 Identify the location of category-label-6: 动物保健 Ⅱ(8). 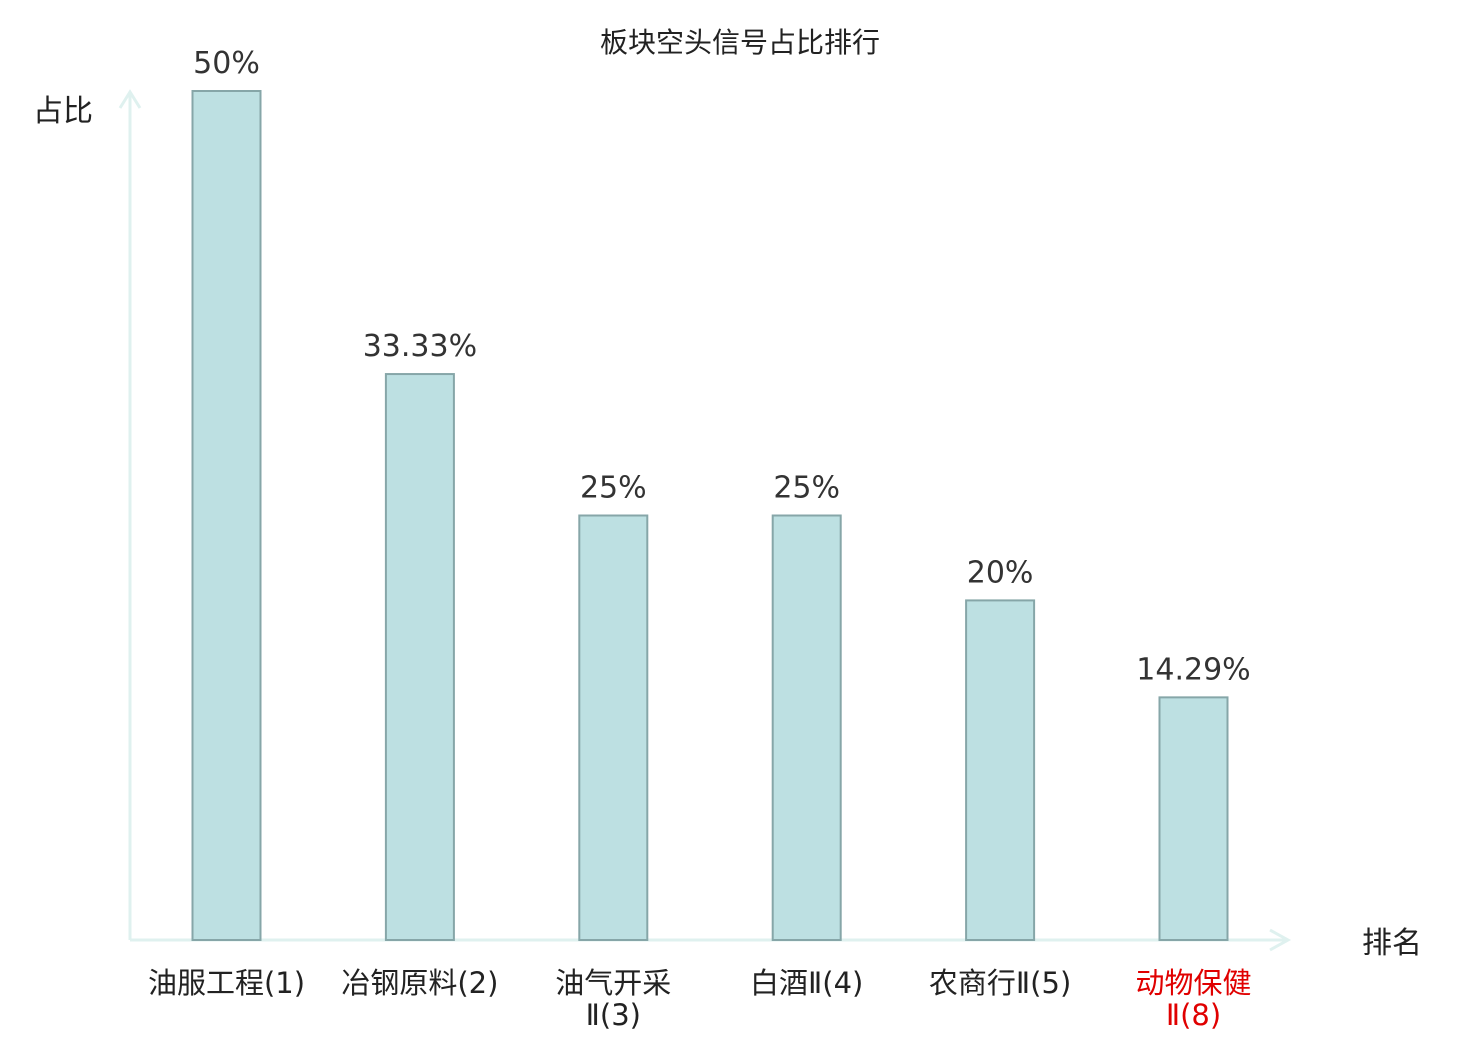
(1193, 999).